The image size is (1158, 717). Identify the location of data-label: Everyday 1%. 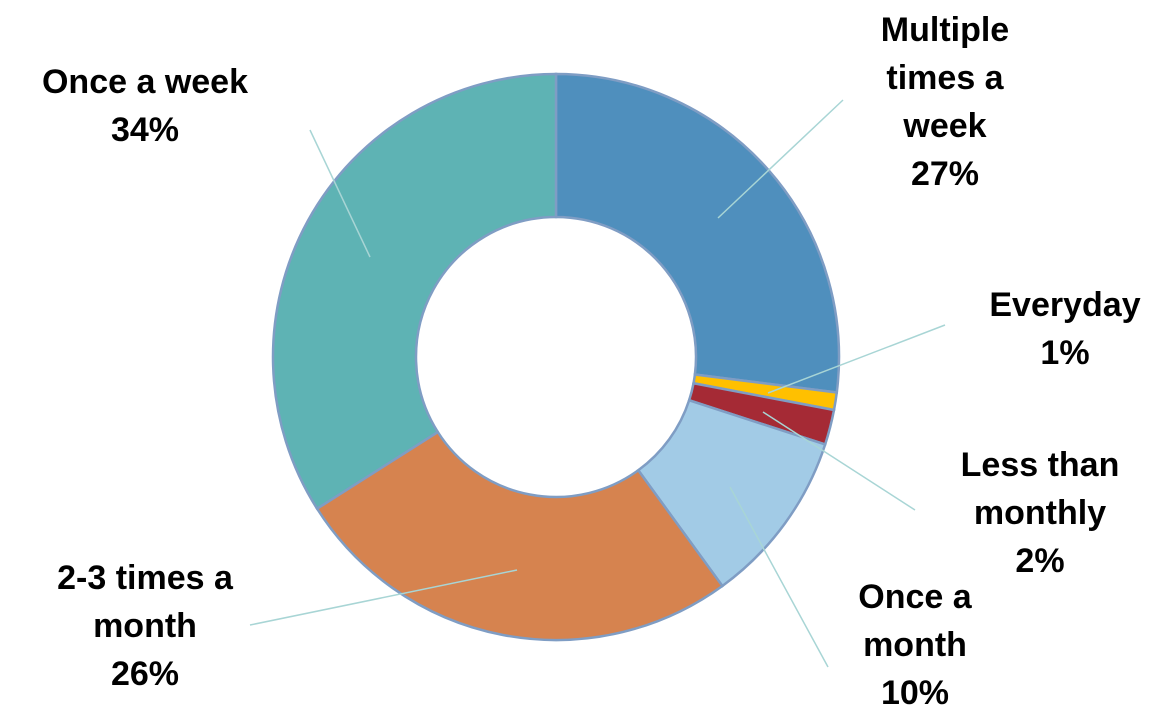
(1064, 329).